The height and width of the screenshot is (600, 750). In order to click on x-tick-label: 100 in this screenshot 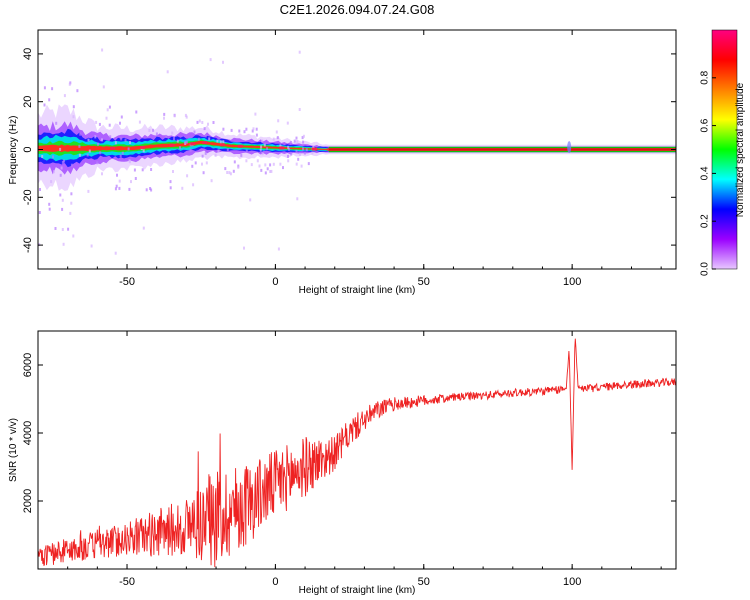, I will do `click(572, 282)`.